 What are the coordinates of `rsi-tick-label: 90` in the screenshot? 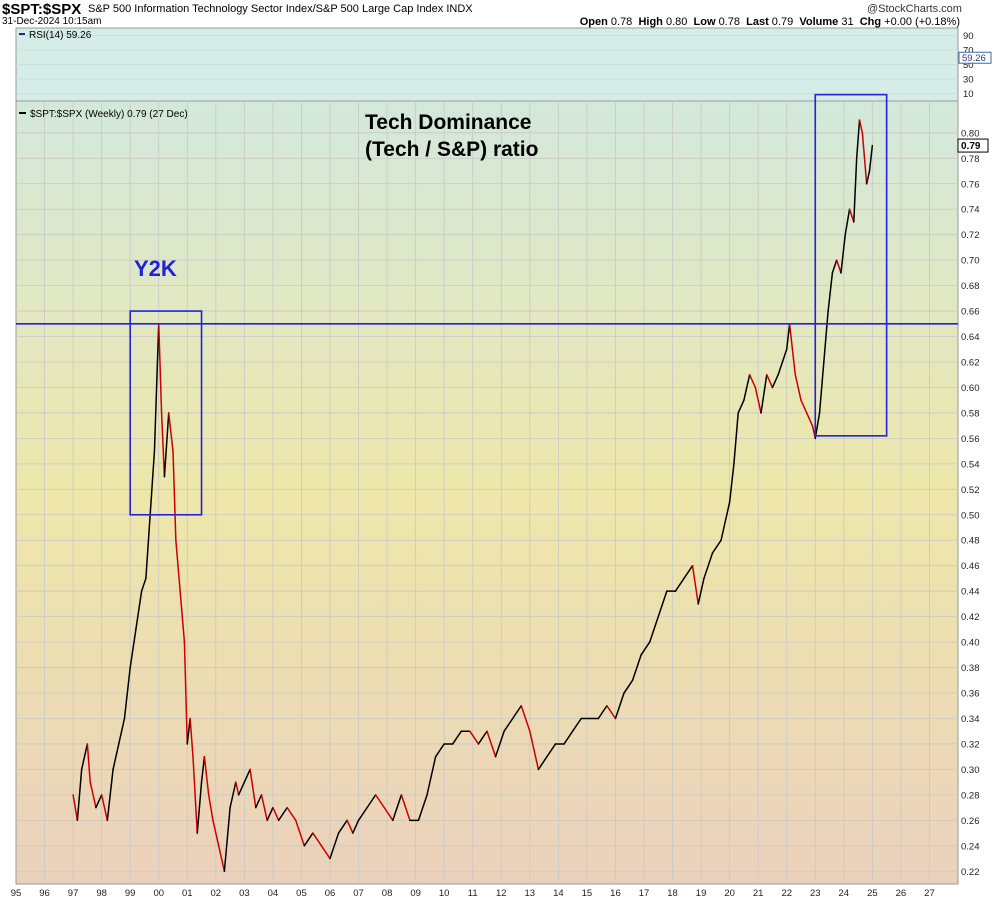 It's located at (968, 36).